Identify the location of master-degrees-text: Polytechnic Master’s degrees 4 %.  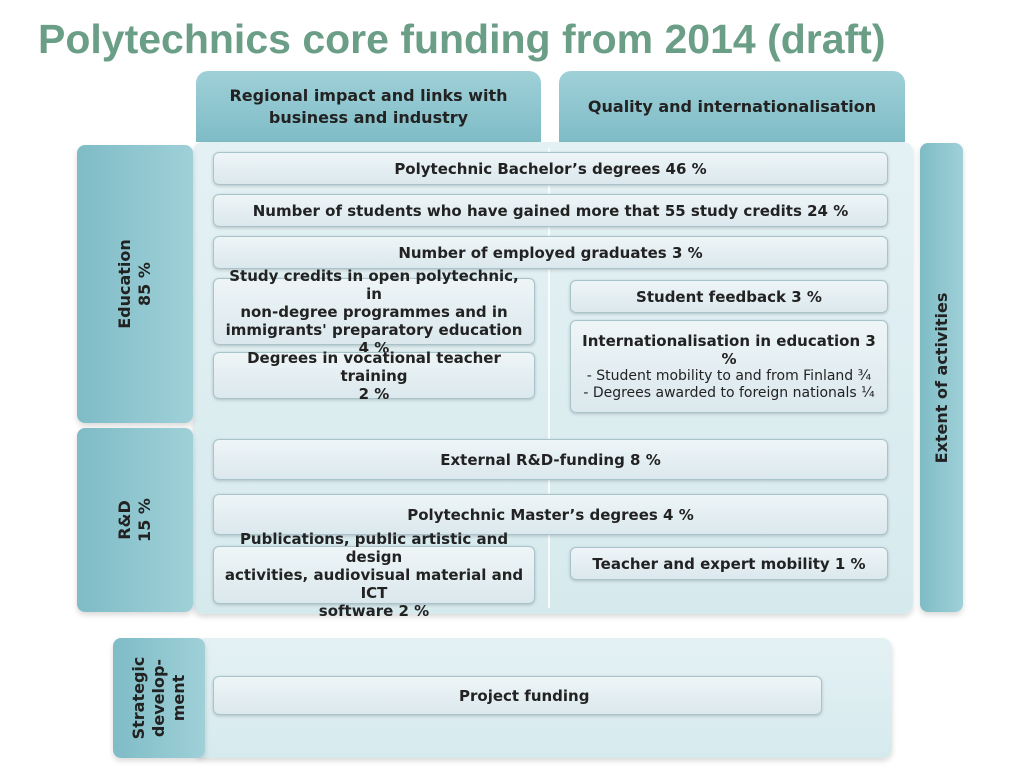
(550, 514).